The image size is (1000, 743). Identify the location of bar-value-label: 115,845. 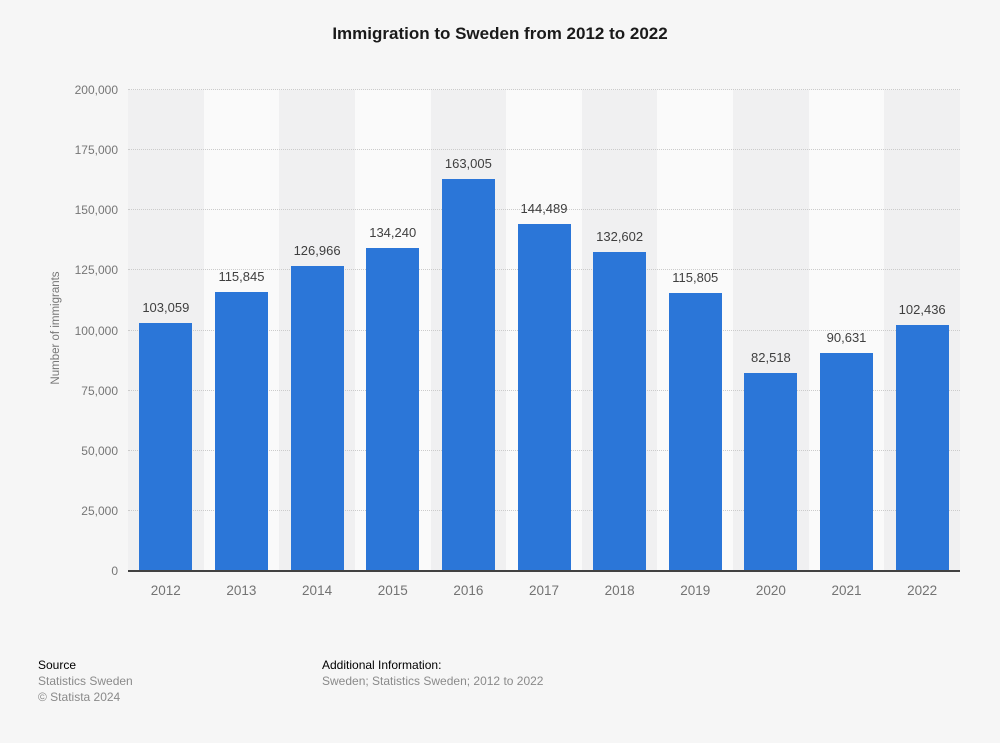
(241, 277).